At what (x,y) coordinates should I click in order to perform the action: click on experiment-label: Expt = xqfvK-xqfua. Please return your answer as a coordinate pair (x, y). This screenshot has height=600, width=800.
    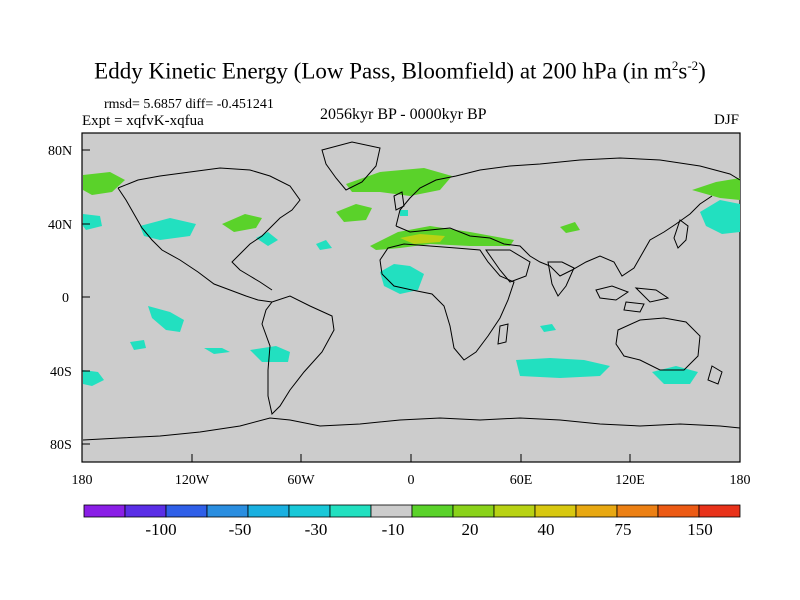
    Looking at the image, I should click on (143, 121).